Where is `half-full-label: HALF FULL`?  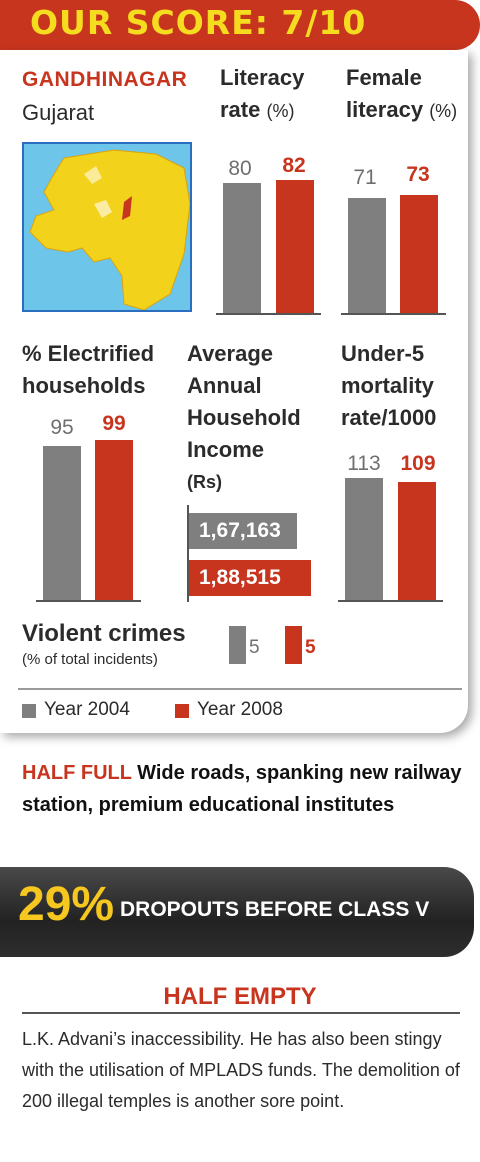
half-full-label: HALF FULL is located at coordinates (77, 773).